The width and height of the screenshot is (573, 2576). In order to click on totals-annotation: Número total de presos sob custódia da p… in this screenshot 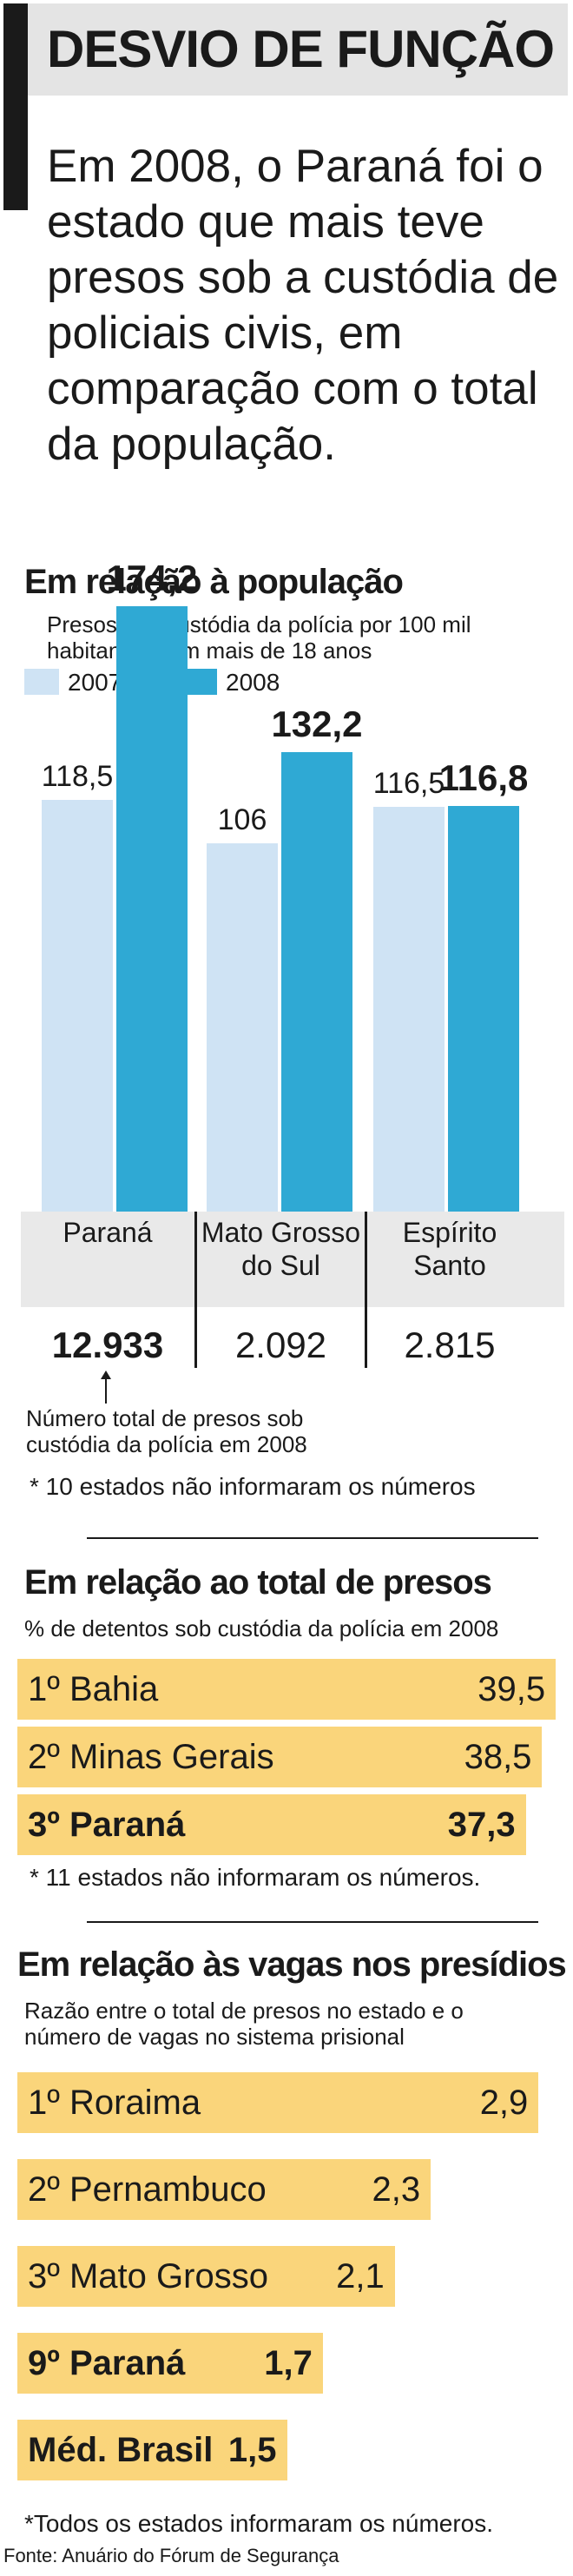, I will do `click(166, 1431)`.